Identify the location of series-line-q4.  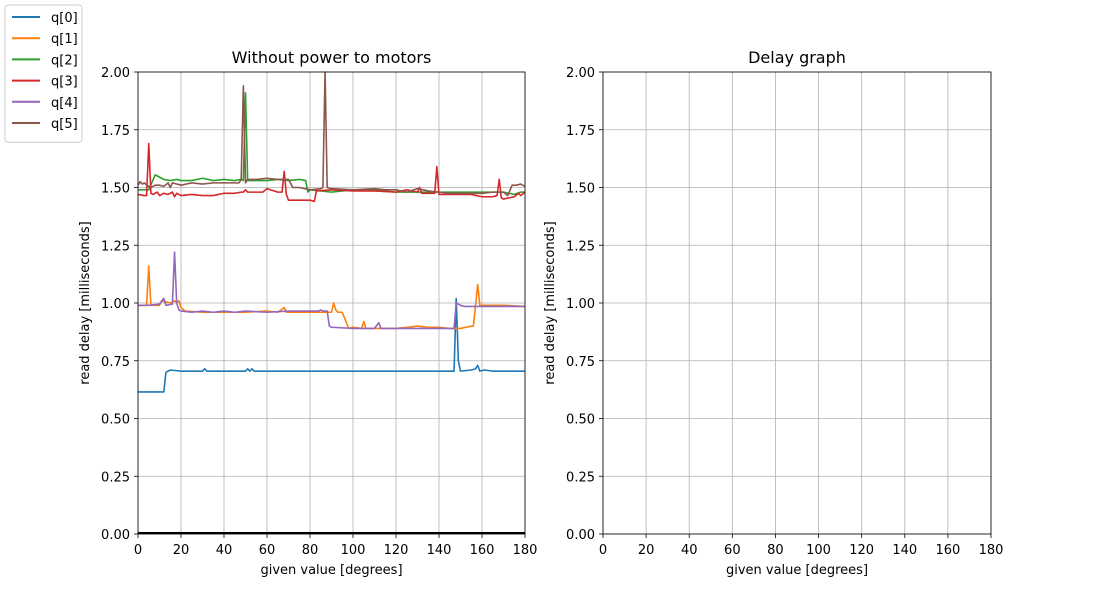
(331, 290).